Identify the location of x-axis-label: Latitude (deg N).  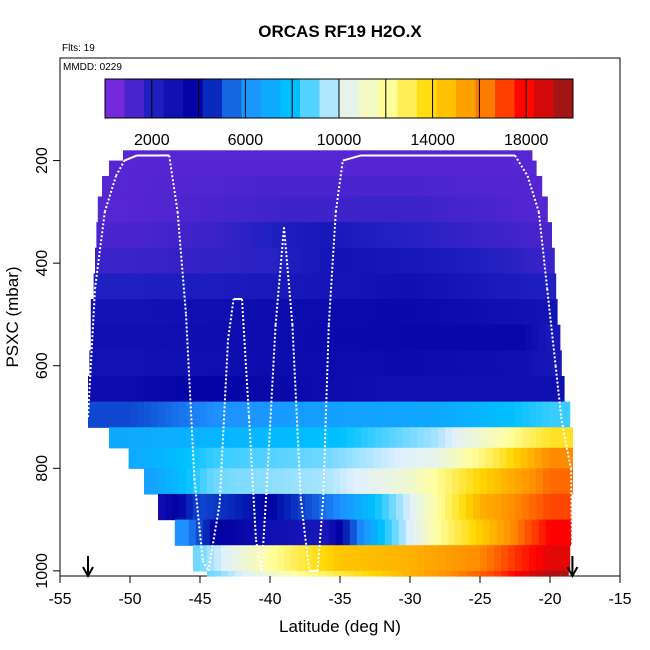
(340, 626).